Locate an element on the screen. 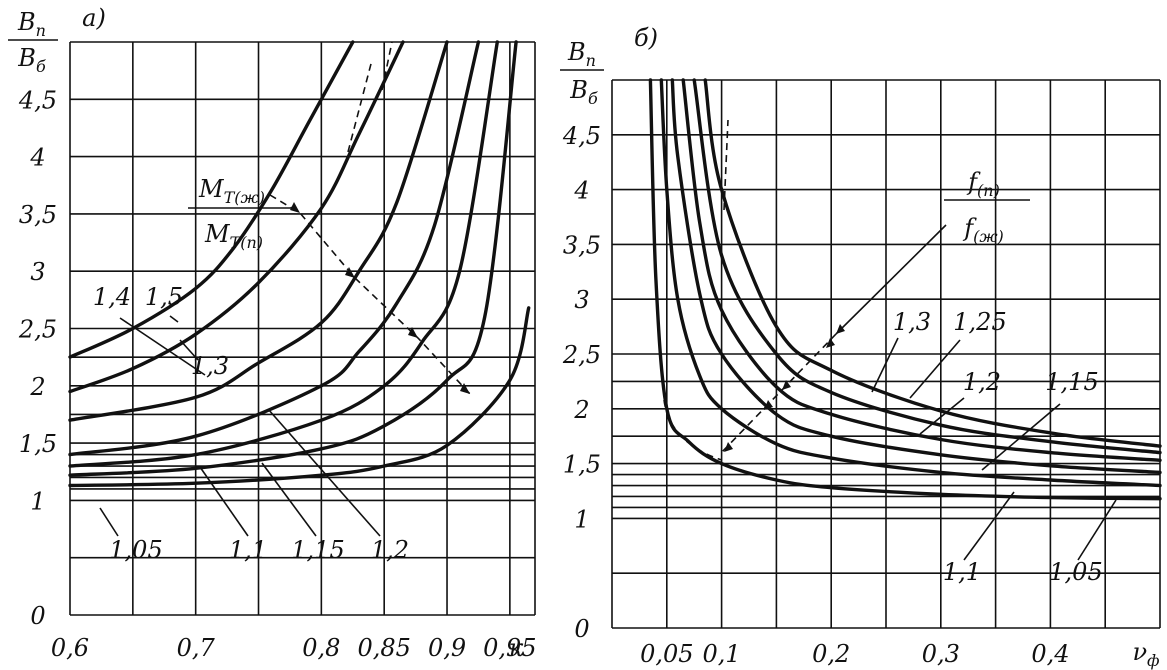 The height and width of the screenshot is (670, 1167). a-x-tick-label: 0,95 is located at coordinates (509, 648).